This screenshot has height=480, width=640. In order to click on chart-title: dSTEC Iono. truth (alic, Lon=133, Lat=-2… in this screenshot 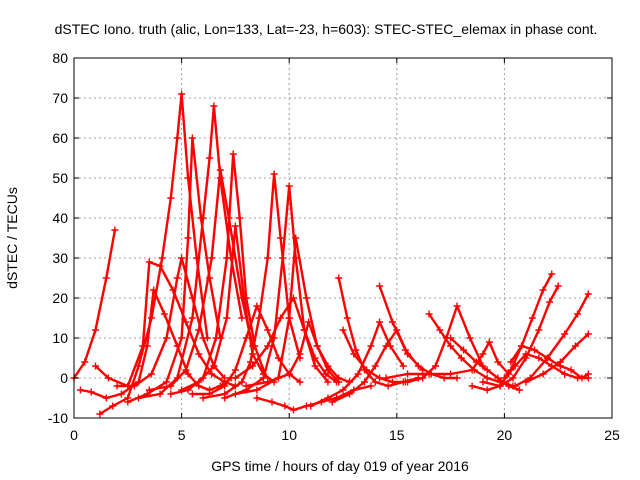, I will do `click(326, 29)`.